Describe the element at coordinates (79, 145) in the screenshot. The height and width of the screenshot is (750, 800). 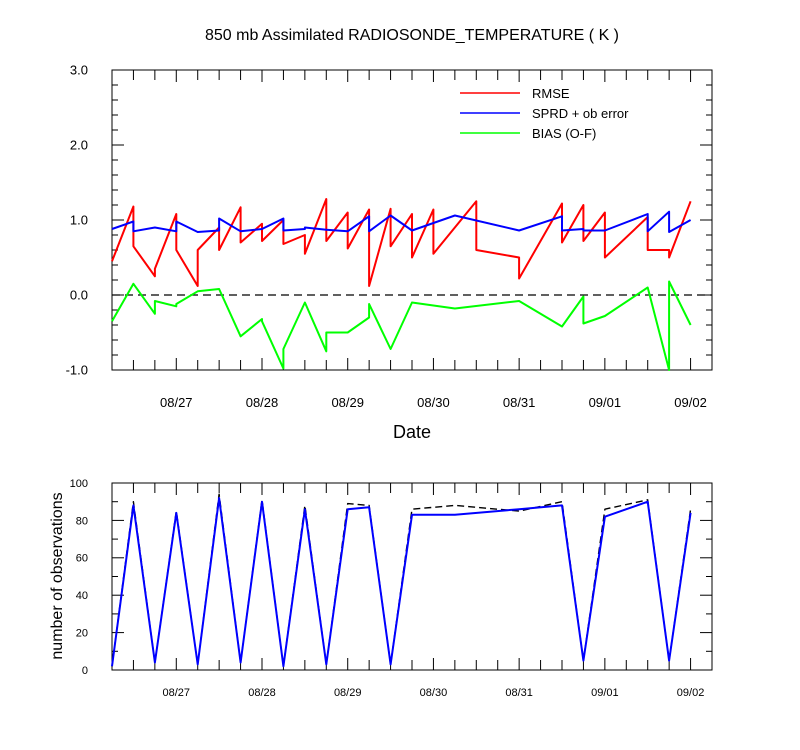
I see `y-tick-label-2-0: 2.0` at that location.